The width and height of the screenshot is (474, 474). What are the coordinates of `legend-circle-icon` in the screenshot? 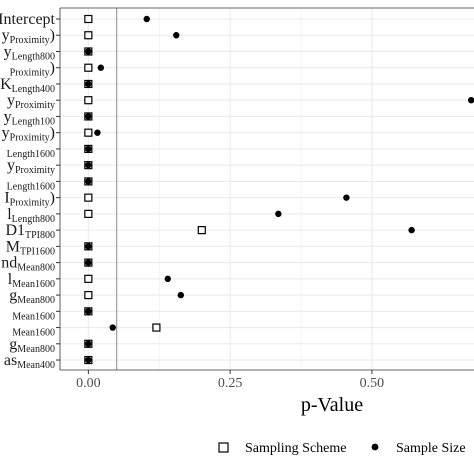 It's located at (375, 447).